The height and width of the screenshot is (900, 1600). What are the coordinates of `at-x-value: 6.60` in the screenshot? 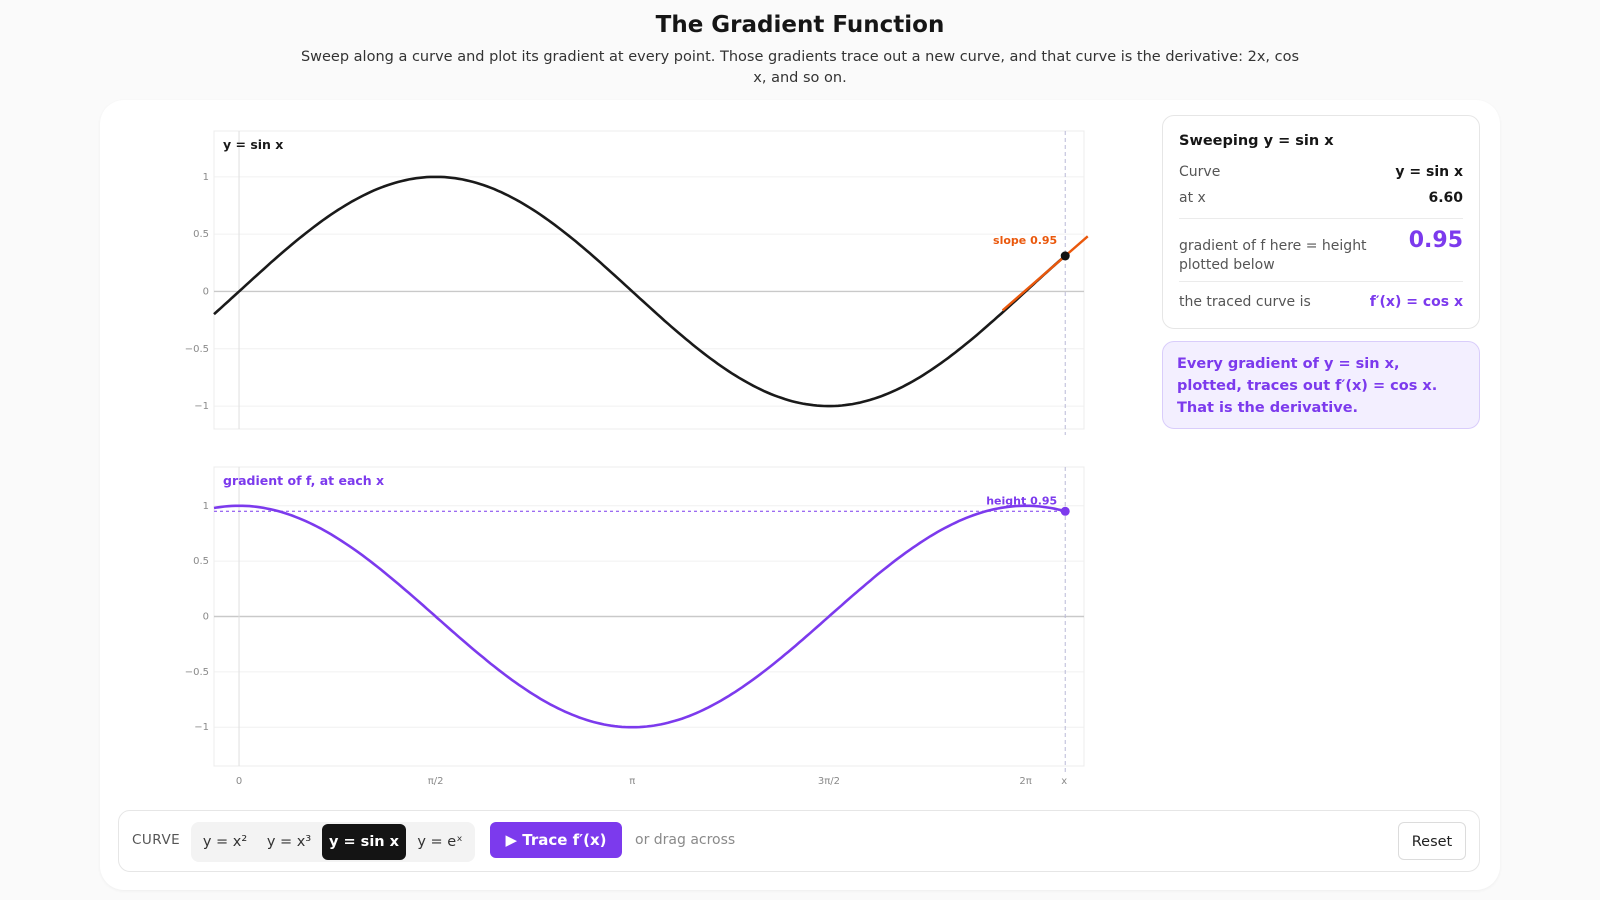 It's located at (1445, 198).